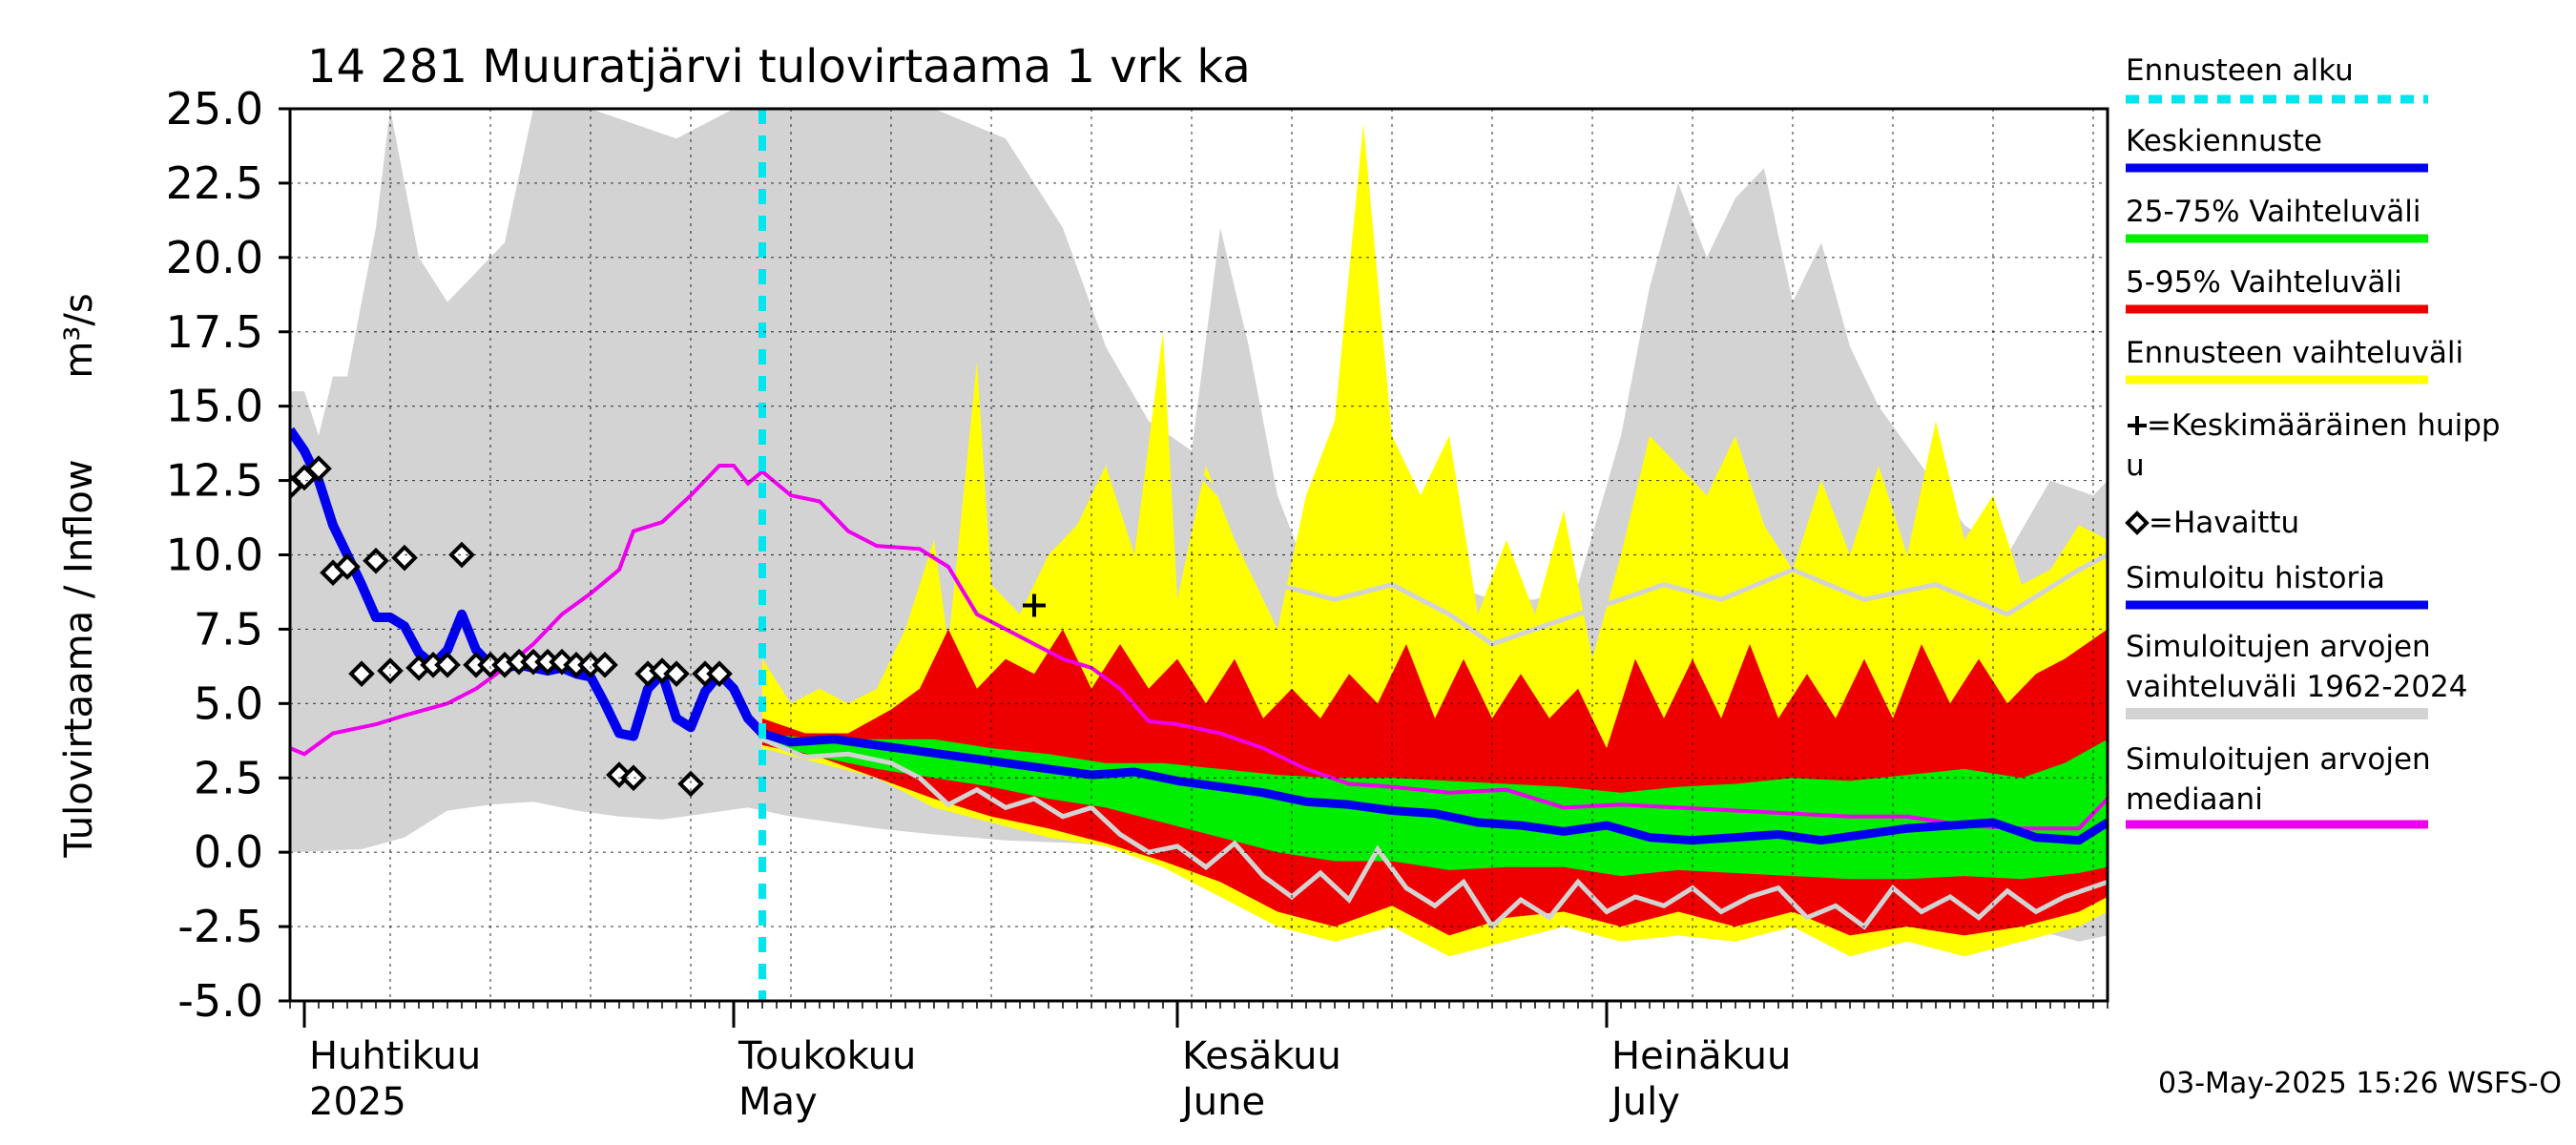  Describe the element at coordinates (826, 1056) in the screenshot. I see `x-month-label: Toukokuu` at that location.